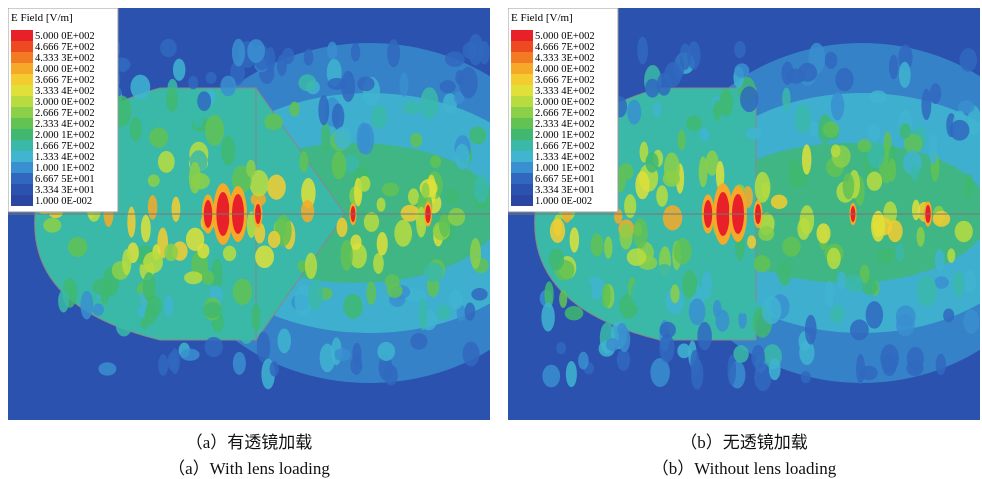 This screenshot has width=982, height=479. What do you see at coordinates (565, 190) in the screenshot?
I see `legend-label: 3.334 3E+001` at bounding box center [565, 190].